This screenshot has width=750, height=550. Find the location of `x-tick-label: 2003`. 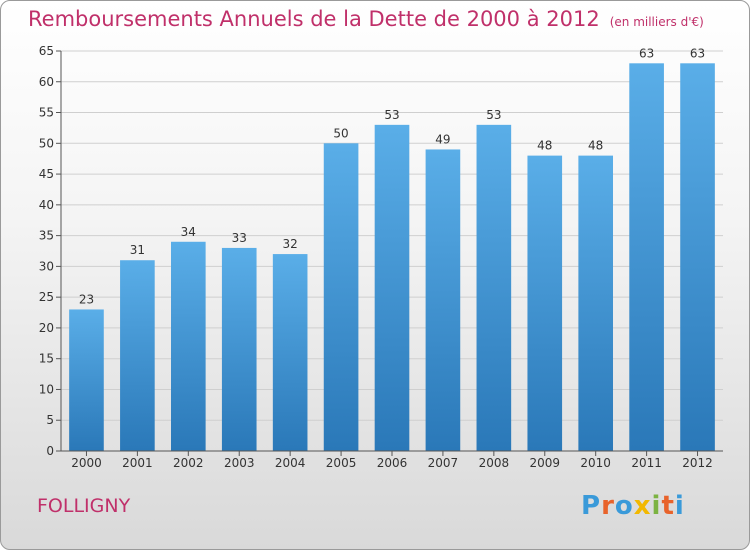

x-tick-label: 2003 is located at coordinates (239, 463).